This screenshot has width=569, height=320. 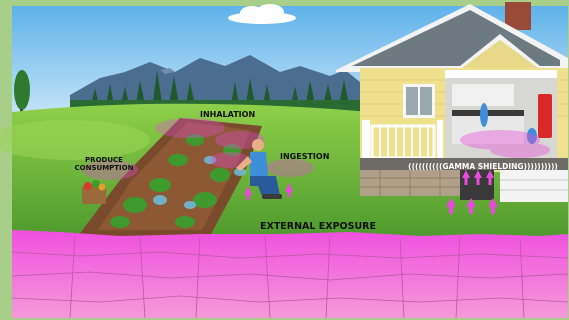 What do you see at coordinates (472, 192) in the screenshot?
I see `basement-arrows` at bounding box center [472, 192].